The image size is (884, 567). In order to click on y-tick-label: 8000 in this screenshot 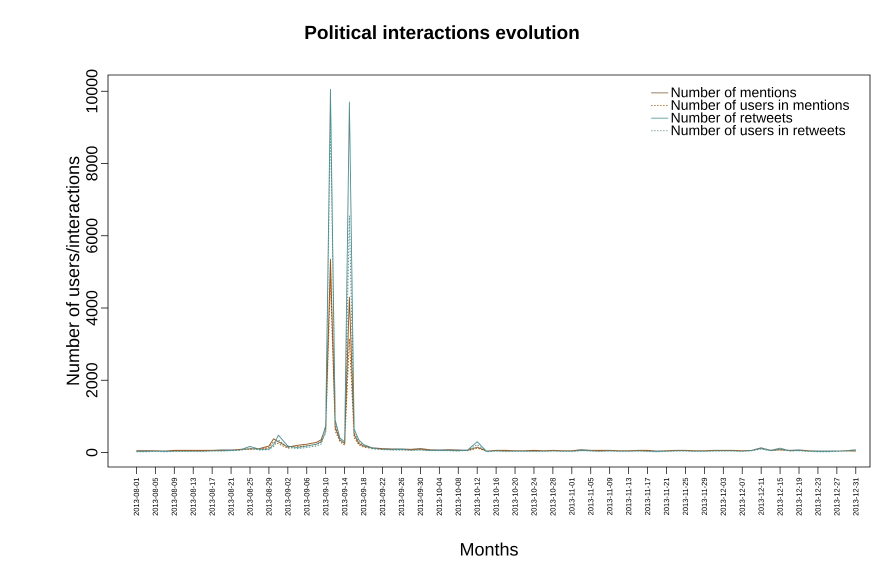, I will do `click(92, 163)`.